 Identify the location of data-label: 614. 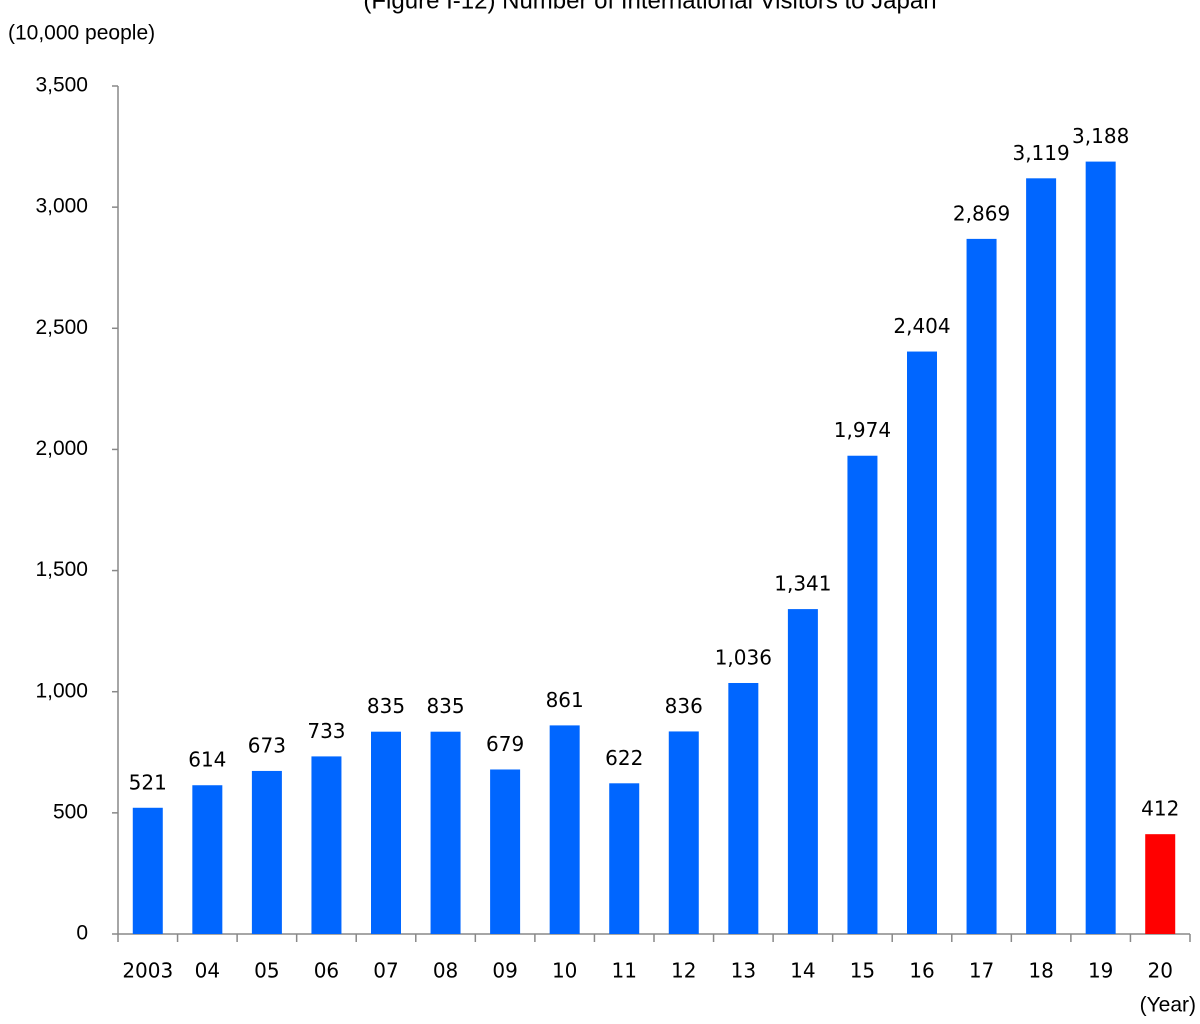
(207, 760).